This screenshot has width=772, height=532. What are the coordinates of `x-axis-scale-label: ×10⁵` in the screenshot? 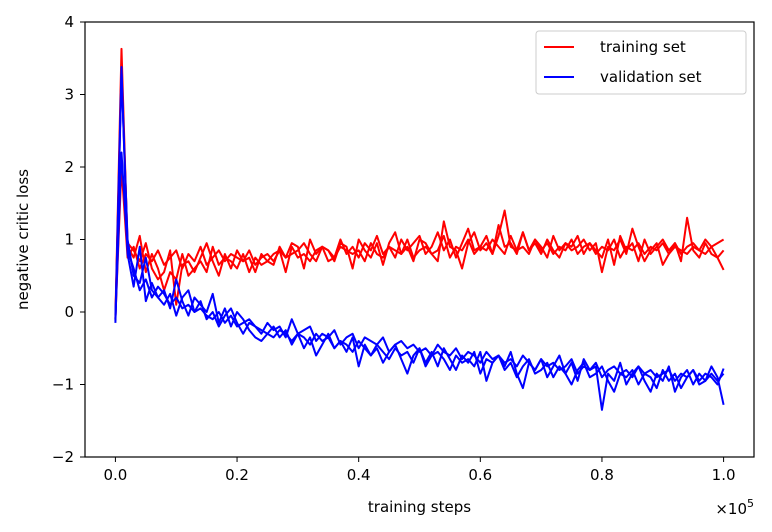 It's located at (734, 507).